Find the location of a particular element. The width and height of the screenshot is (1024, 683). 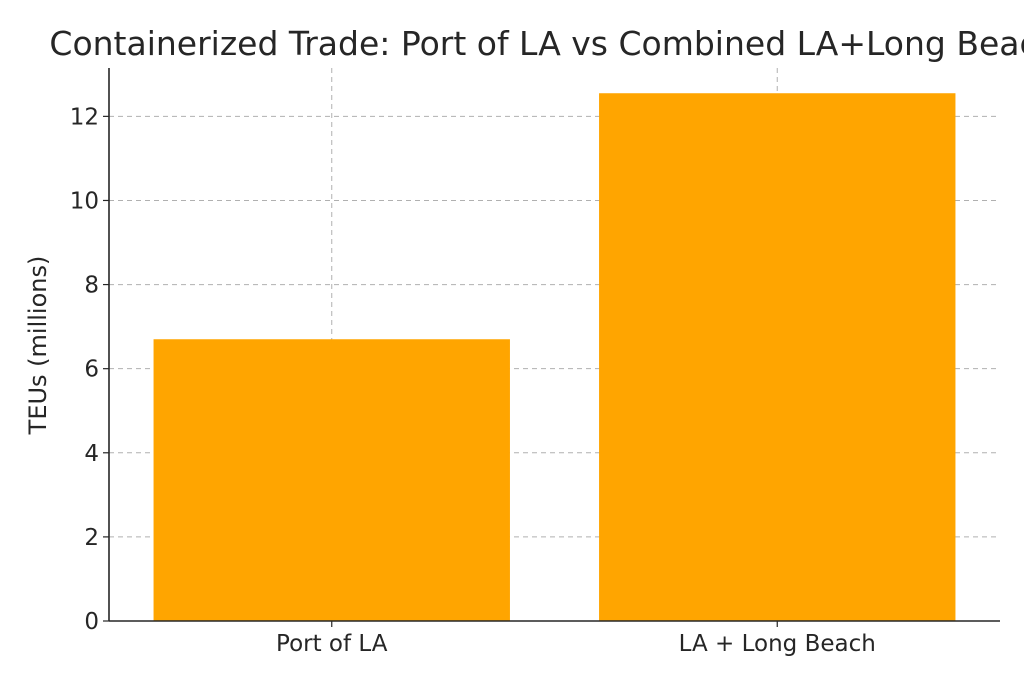

y-tick-label: 6 is located at coordinates (91, 370).